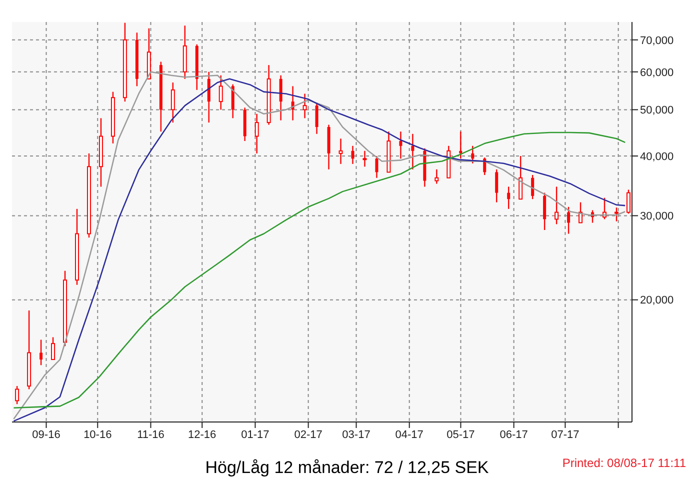 The image size is (694, 493). I want to click on y-tick-label: 40,000, so click(657, 156).